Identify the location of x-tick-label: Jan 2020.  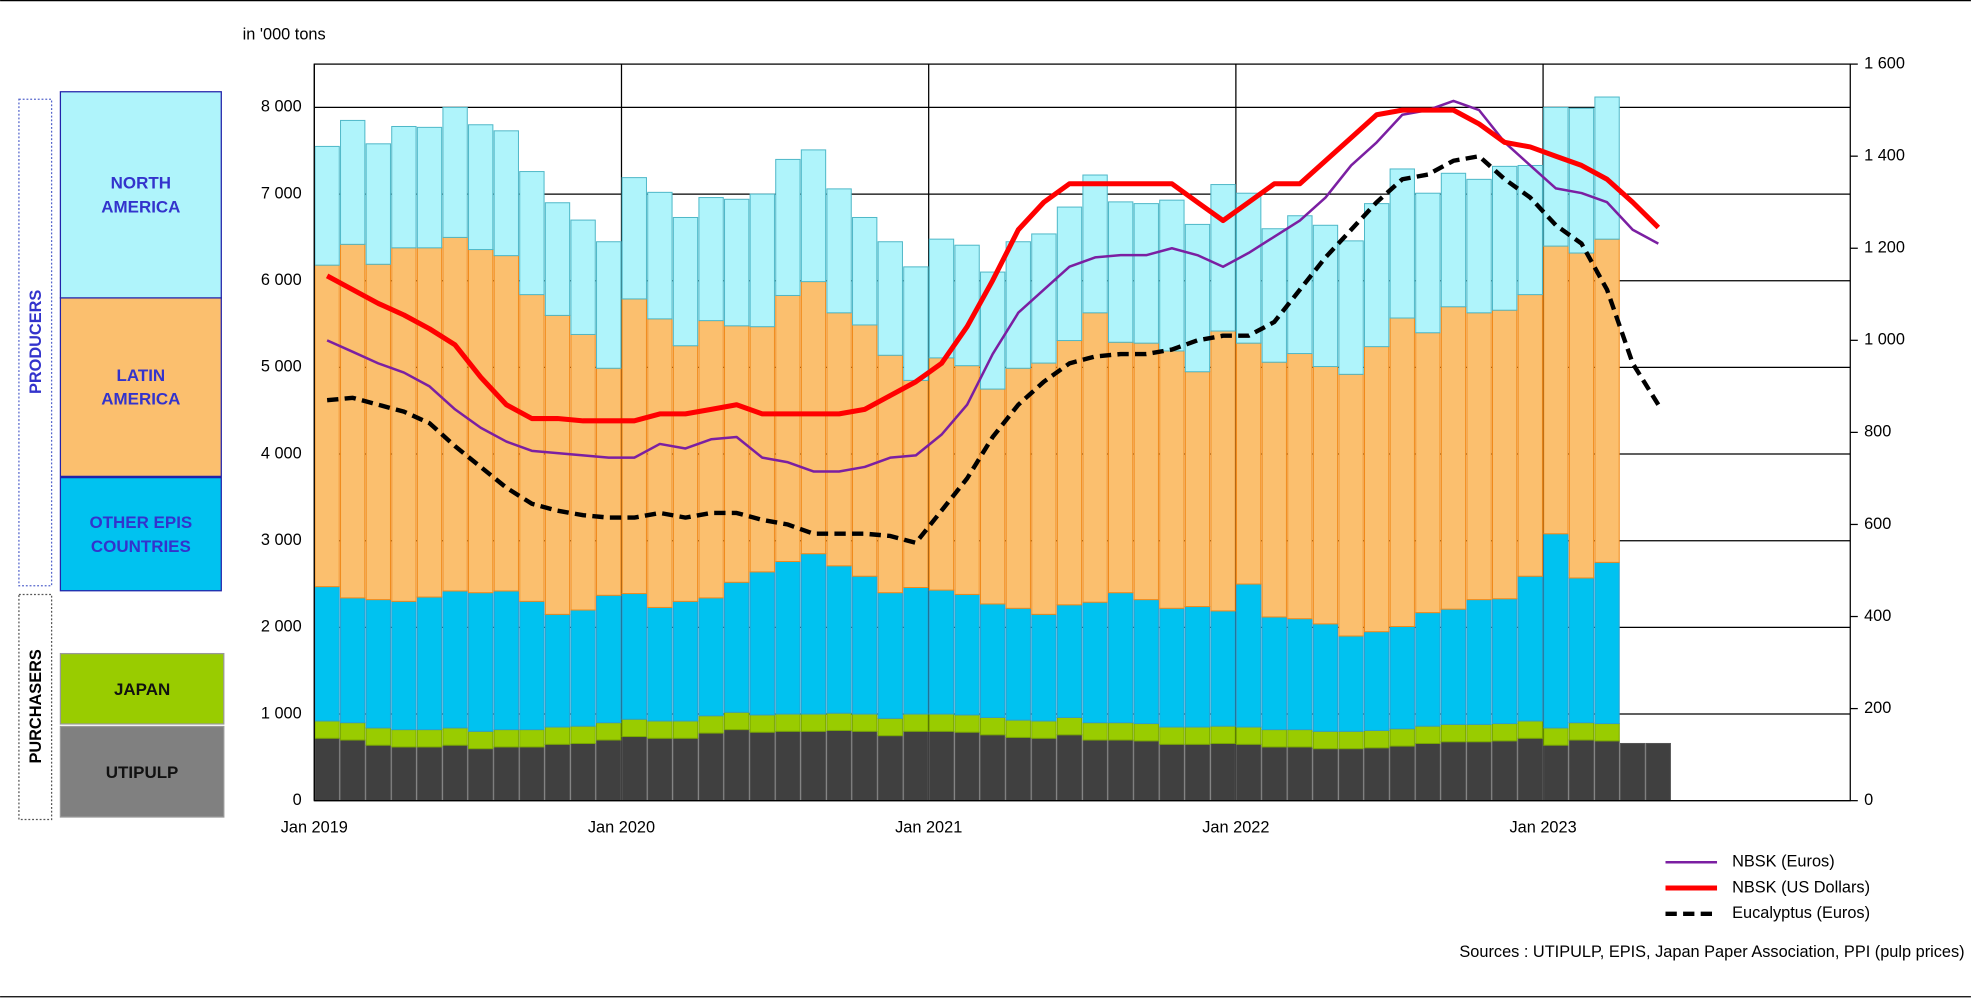
(621, 828).